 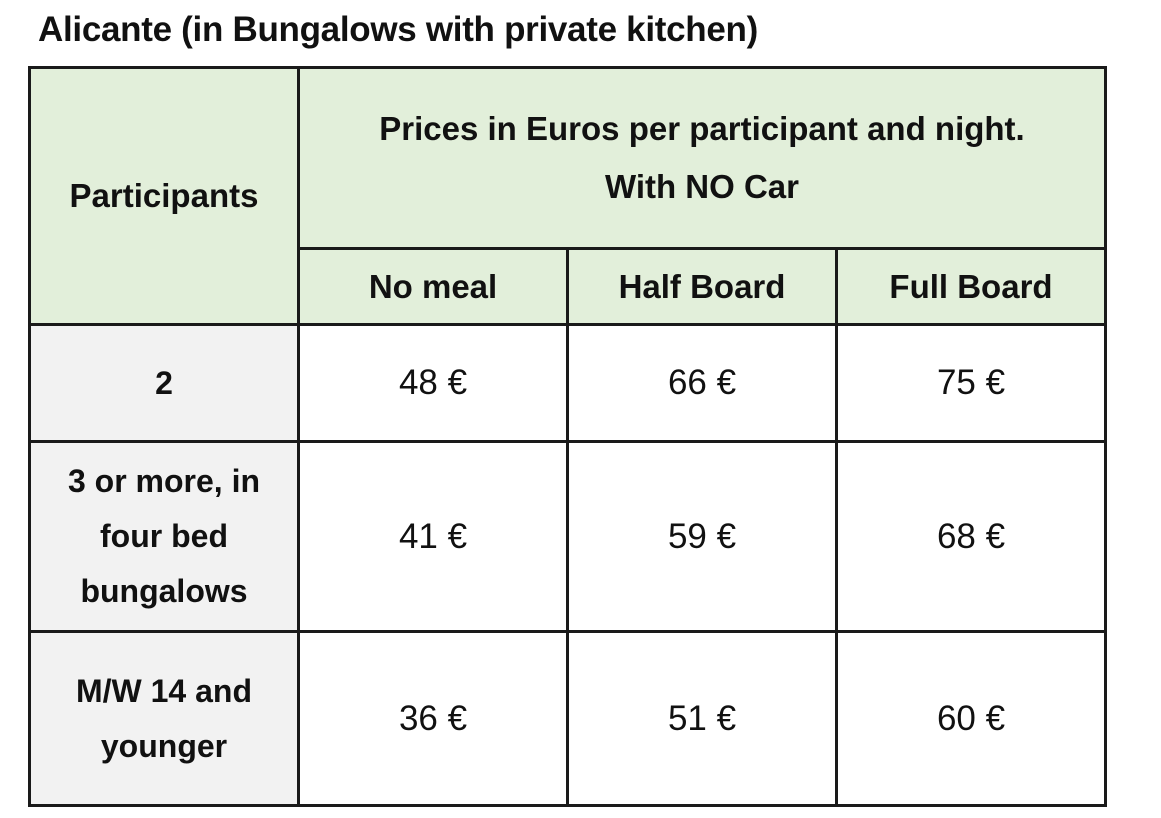 I want to click on column-header: Full Board, so click(x=971, y=286).